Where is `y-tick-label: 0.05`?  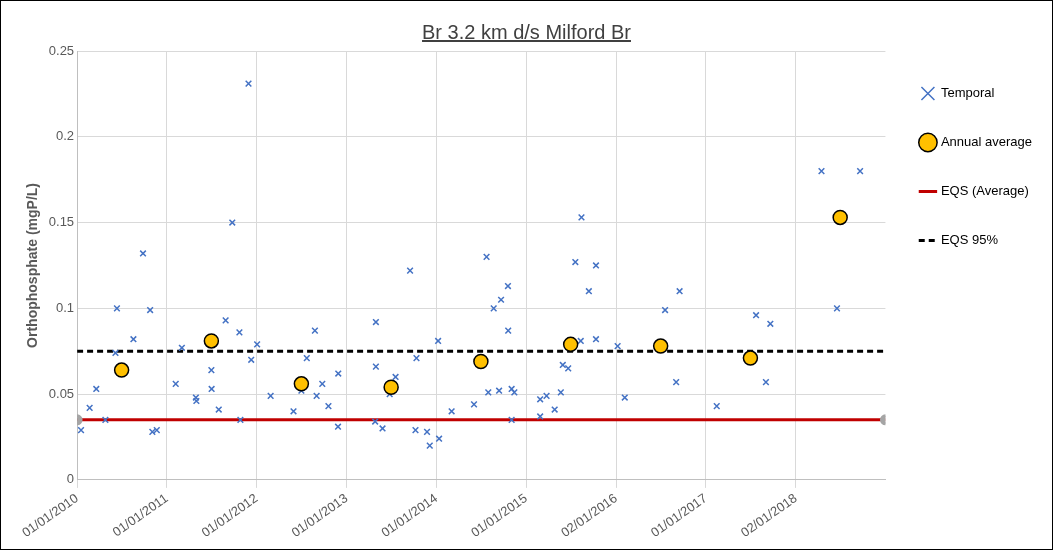 y-tick-label: 0.05 is located at coordinates (61, 393).